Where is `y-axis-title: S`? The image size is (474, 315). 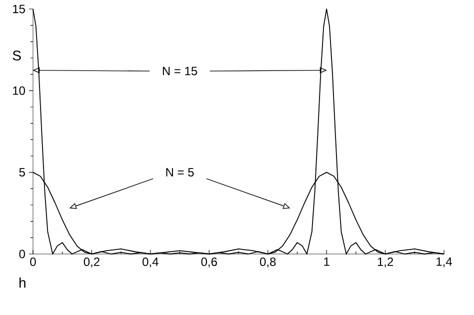
y-axis-title: S is located at coordinates (16, 55).